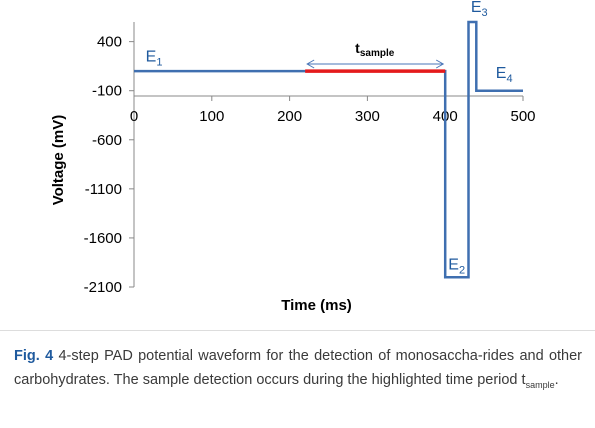 The width and height of the screenshot is (595, 428). Describe the element at coordinates (103, 238) in the screenshot. I see `y-tick-label: -1600` at that location.